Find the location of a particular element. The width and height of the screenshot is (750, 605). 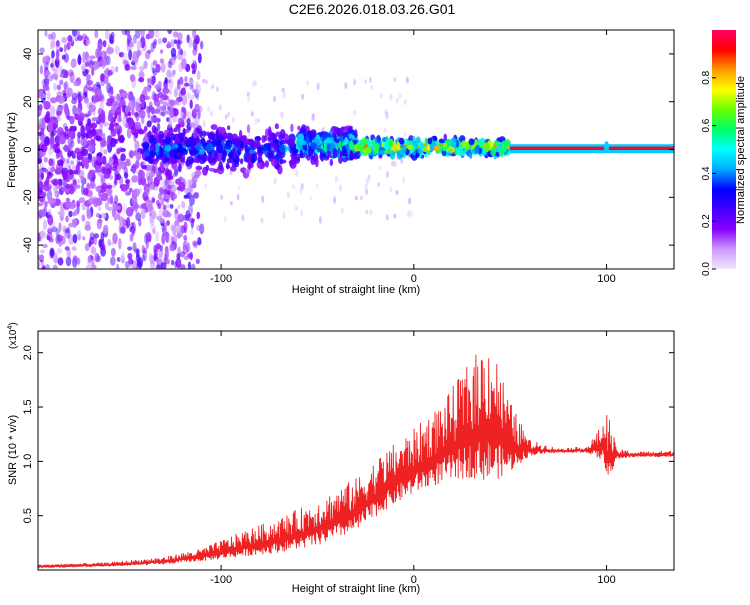

y-tick-label: -20 is located at coordinates (28, 197).